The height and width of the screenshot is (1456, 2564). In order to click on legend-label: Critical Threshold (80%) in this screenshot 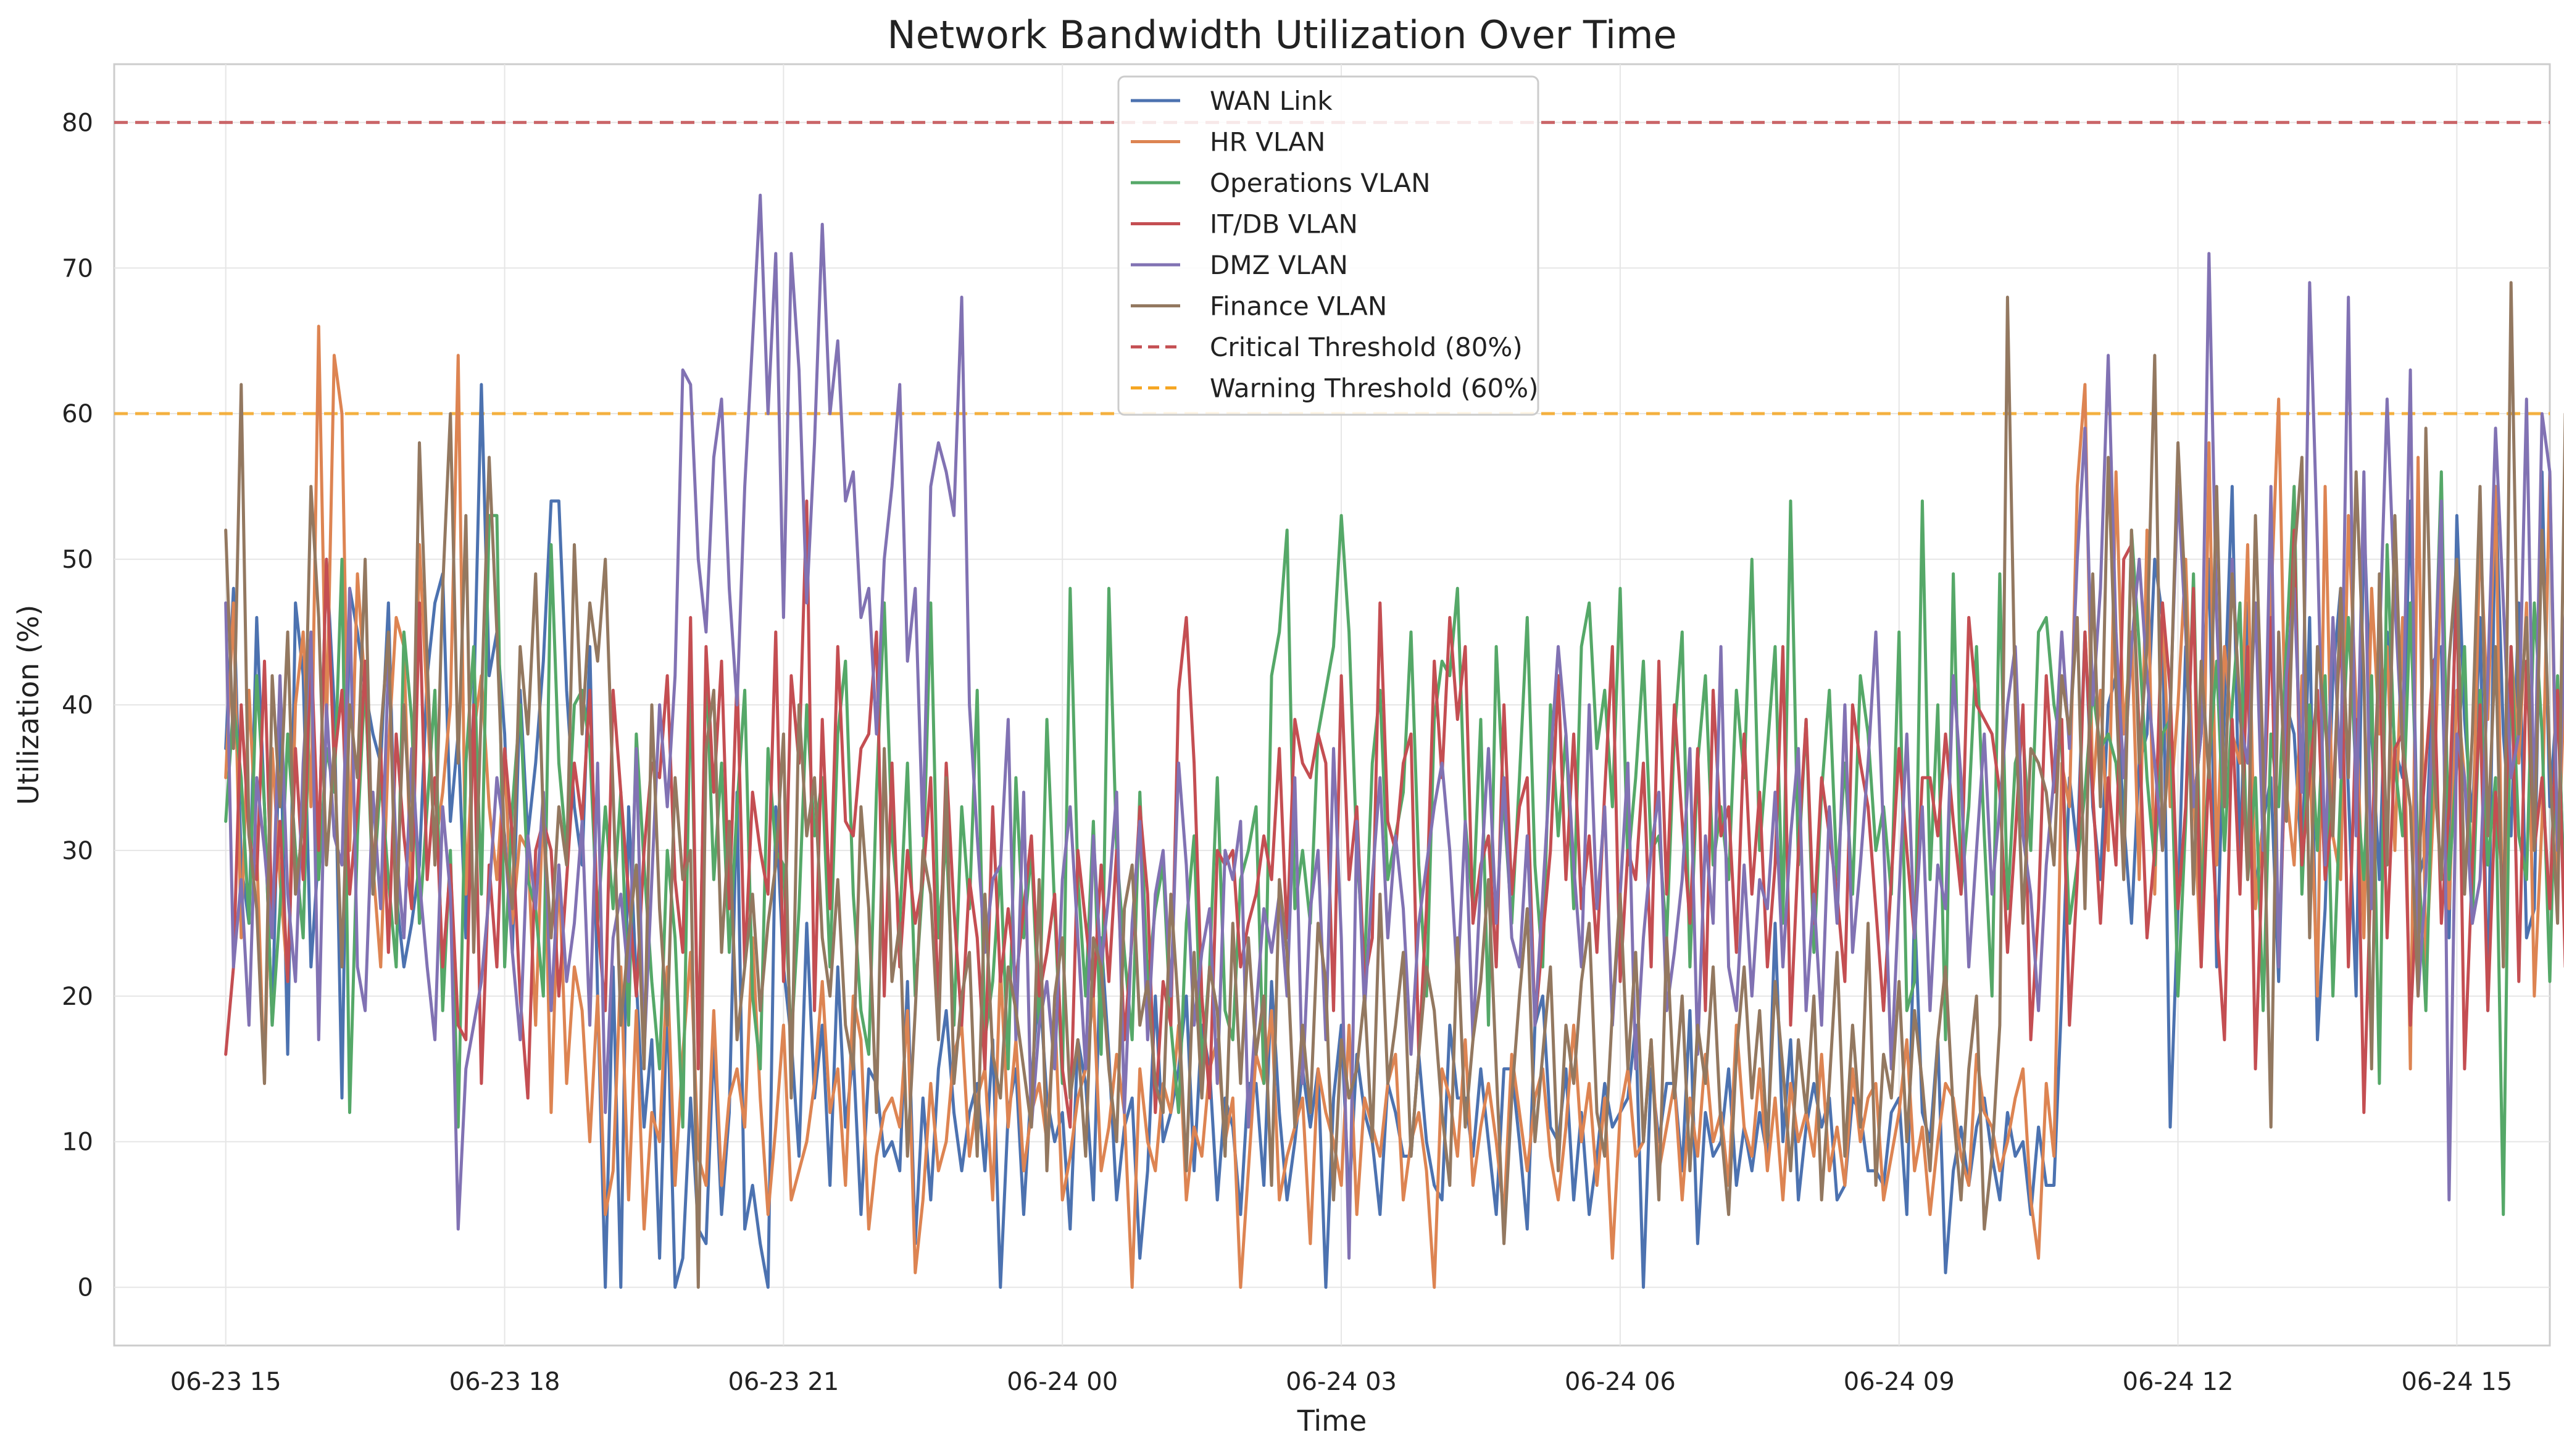, I will do `click(1367, 347)`.